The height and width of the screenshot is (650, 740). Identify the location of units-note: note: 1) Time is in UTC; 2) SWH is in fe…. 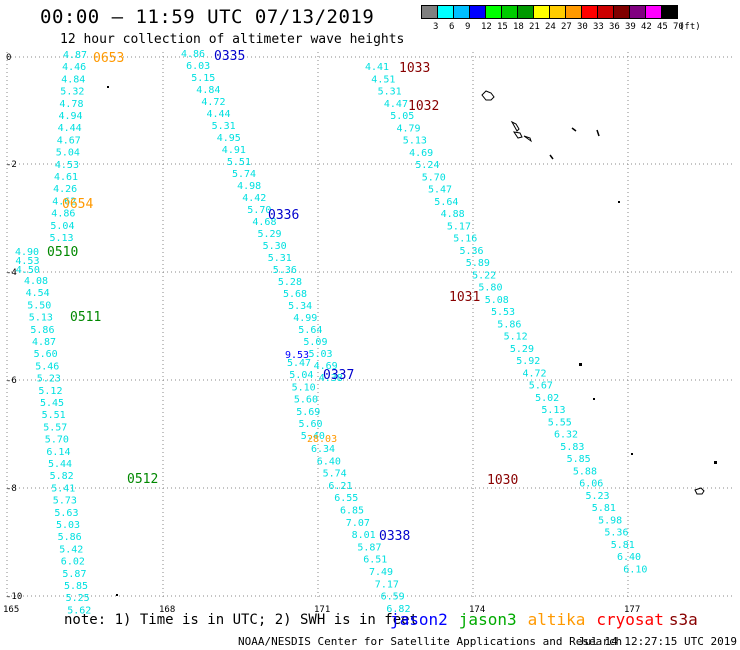
(241, 620).